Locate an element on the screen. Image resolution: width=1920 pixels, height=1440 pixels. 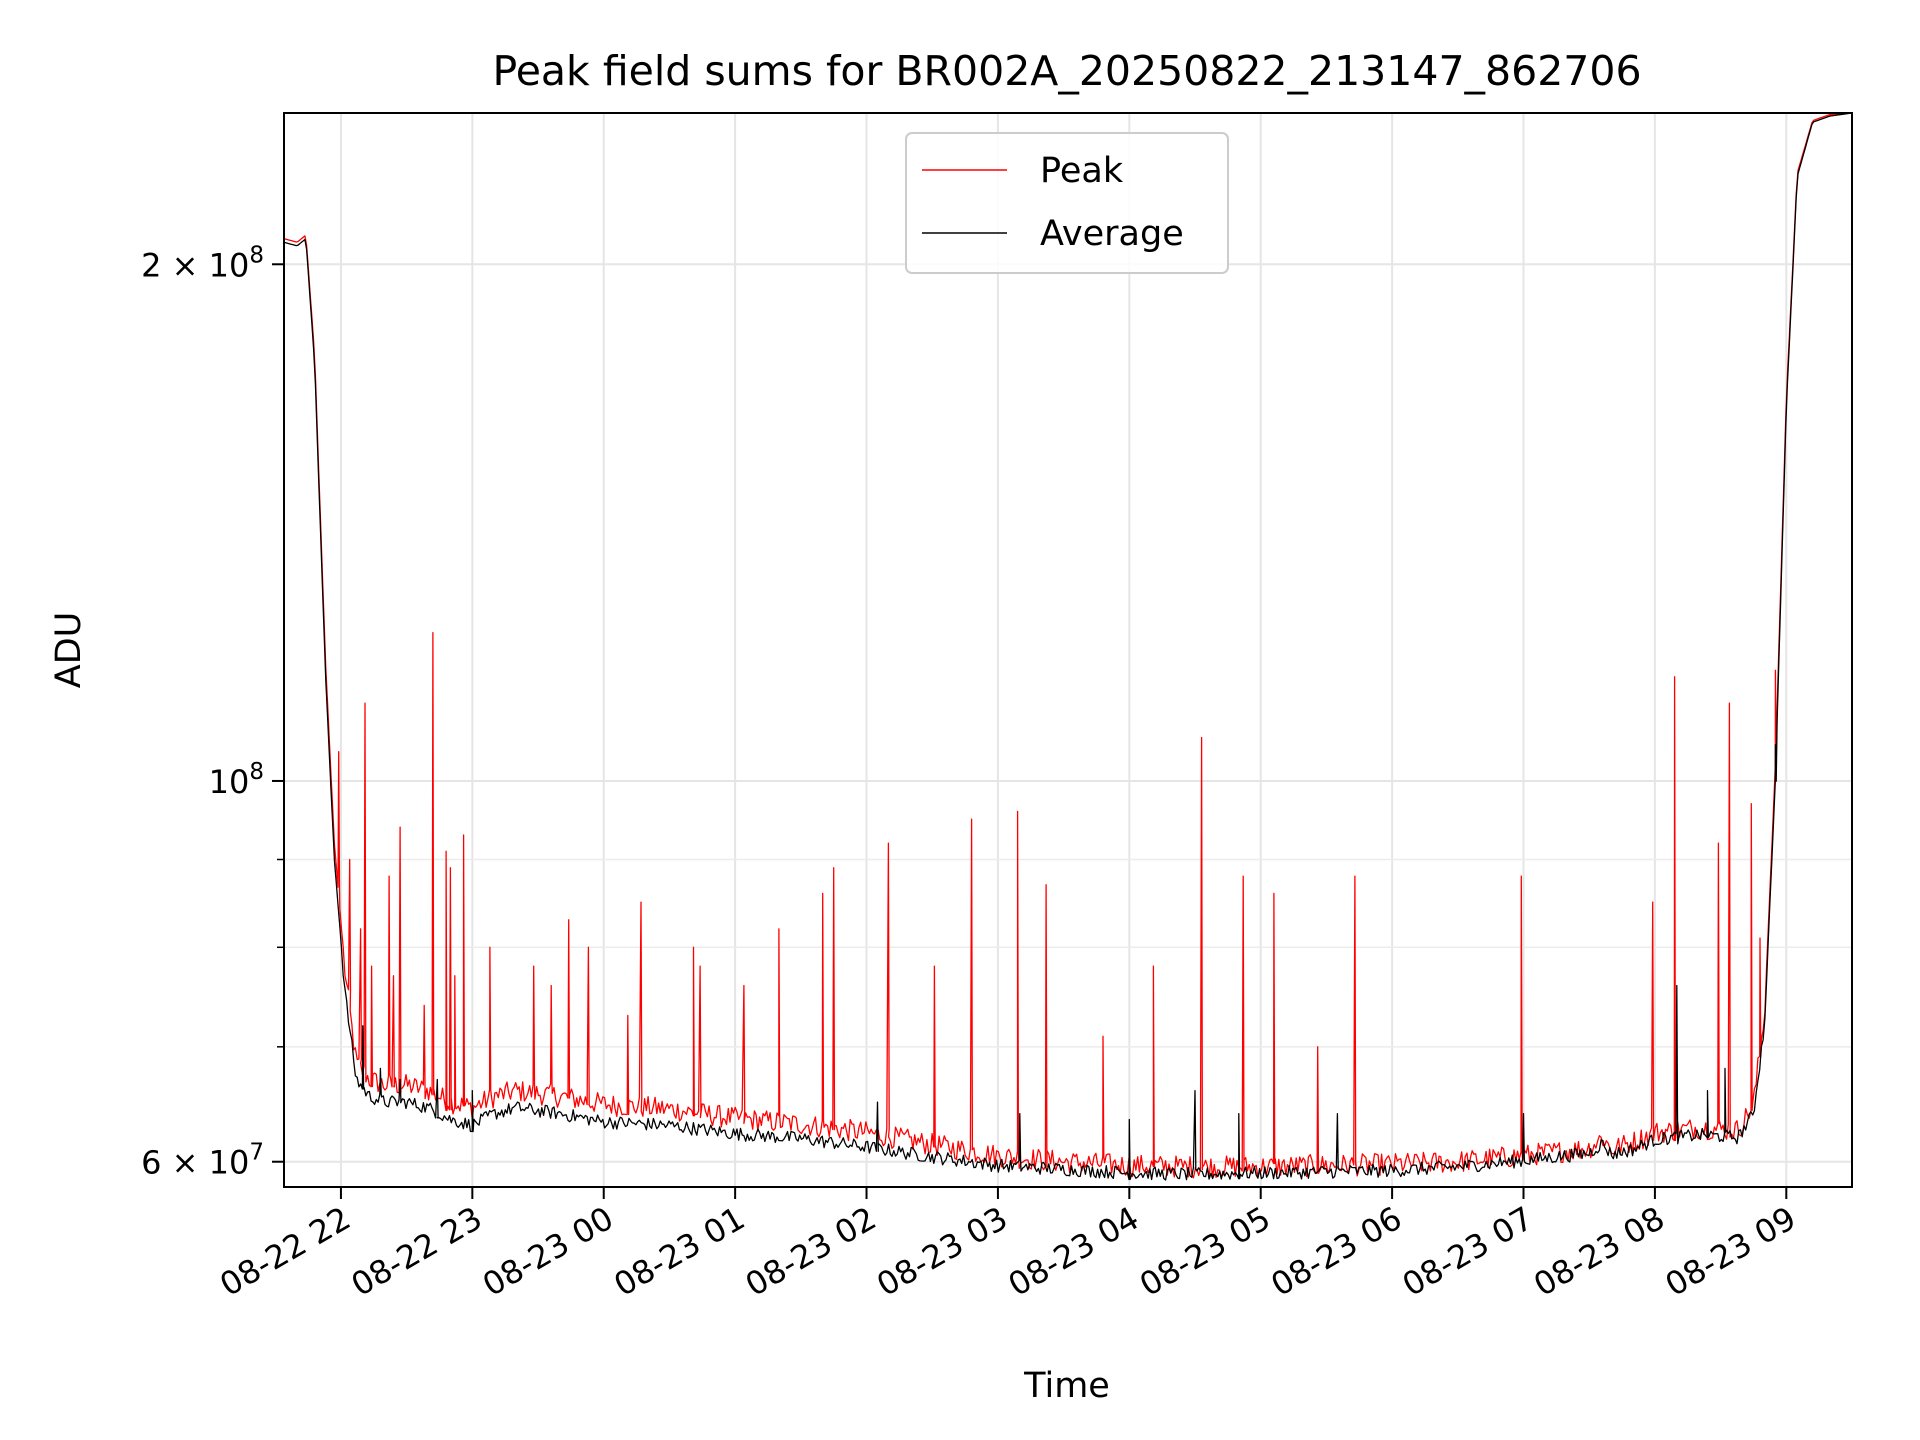
x-tick-label: 08-23 01 is located at coordinates (680, 1251).